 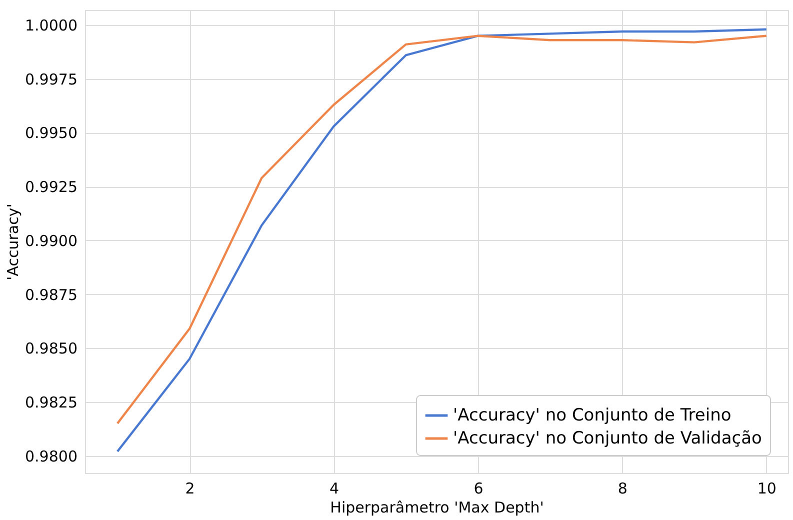 What do you see at coordinates (51, 241) in the screenshot?
I see `y-tick-label: 0.9900` at bounding box center [51, 241].